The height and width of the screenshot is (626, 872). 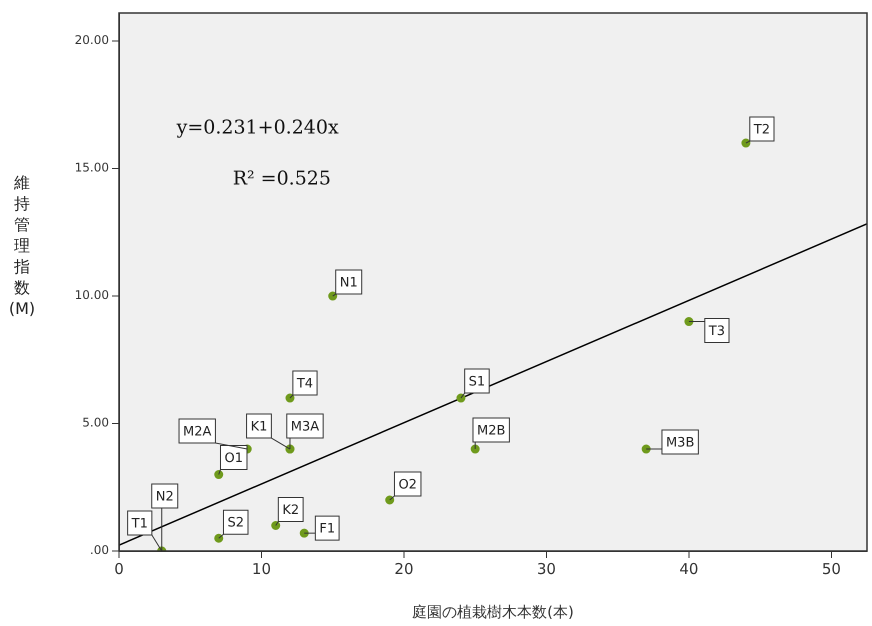 What do you see at coordinates (404, 569) in the screenshot?
I see `x-tick-label: 20` at bounding box center [404, 569].